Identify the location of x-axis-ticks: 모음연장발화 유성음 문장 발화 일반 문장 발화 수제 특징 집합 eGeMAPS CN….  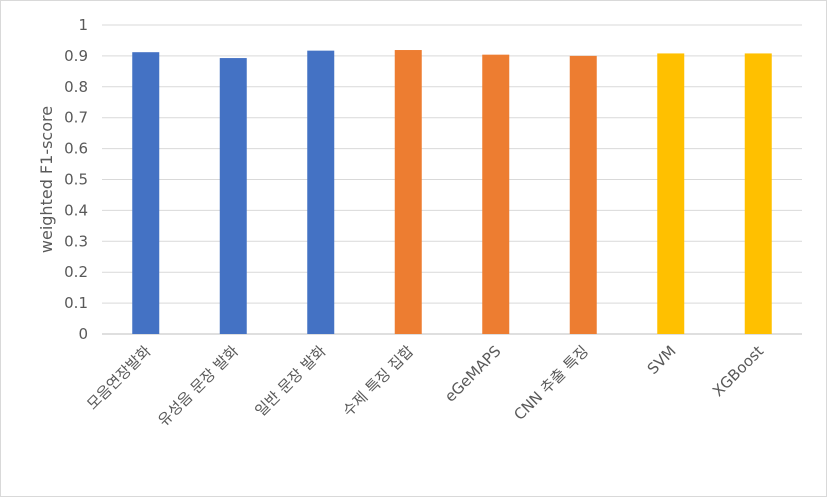
(425, 386).